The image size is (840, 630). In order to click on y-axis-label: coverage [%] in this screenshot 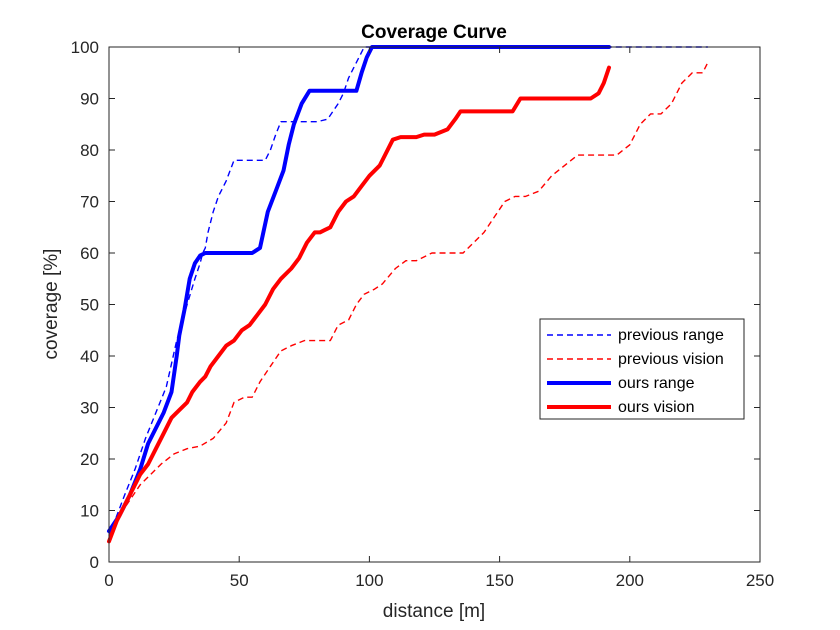, I will do `click(51, 304)`.